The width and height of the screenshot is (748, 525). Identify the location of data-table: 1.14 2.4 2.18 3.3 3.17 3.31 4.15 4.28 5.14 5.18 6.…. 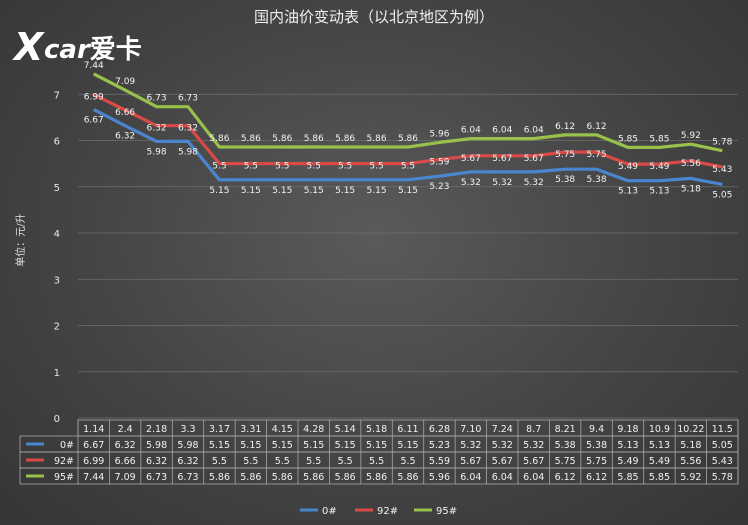
(379, 452).